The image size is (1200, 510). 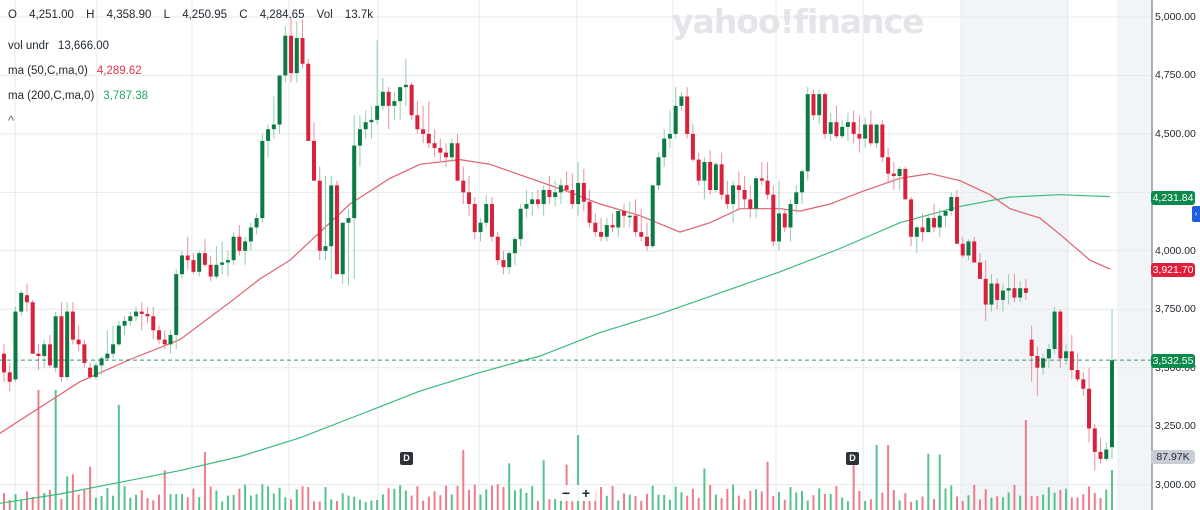 What do you see at coordinates (75, 71) in the screenshot?
I see `ma50-legend: ma (50,C,ma,0) 4,289.62` at bounding box center [75, 71].